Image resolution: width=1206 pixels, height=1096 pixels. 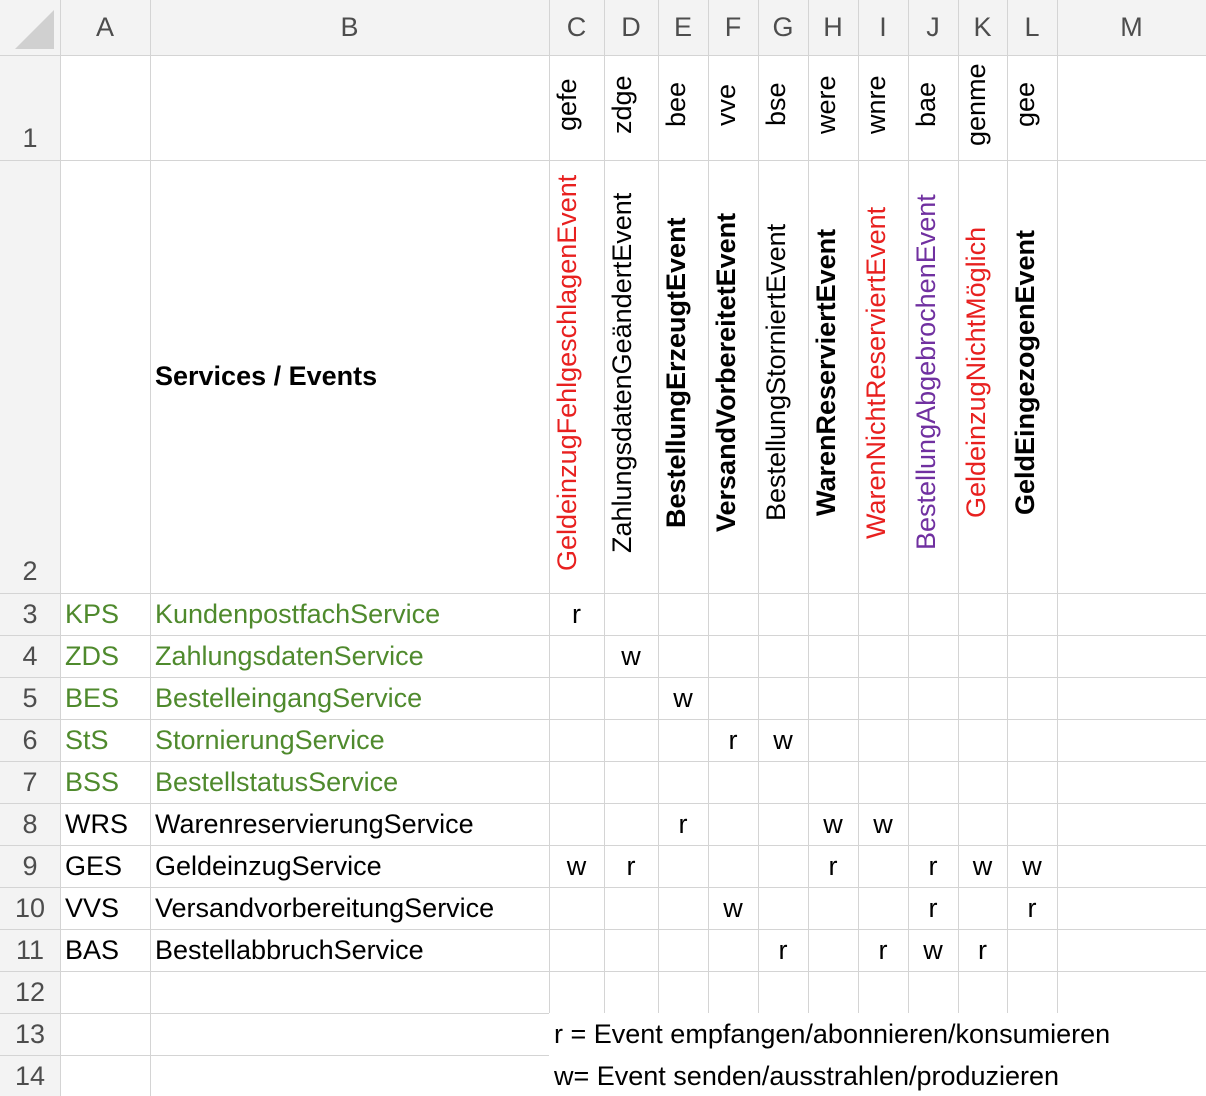 What do you see at coordinates (683, 27) in the screenshot?
I see `column-header-e: E` at bounding box center [683, 27].